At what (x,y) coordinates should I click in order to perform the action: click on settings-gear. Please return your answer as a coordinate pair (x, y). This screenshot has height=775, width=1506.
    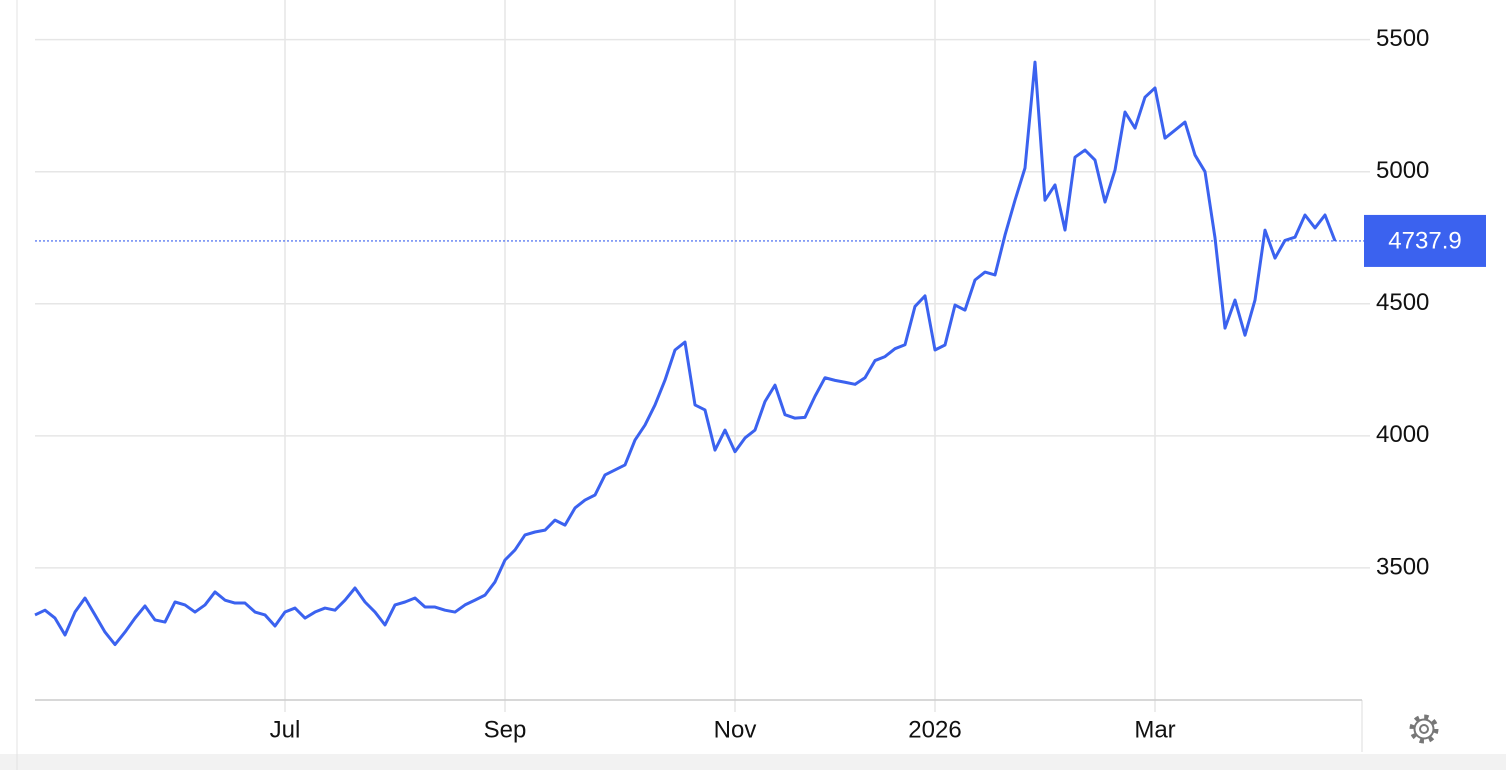
    Looking at the image, I should click on (1424, 729).